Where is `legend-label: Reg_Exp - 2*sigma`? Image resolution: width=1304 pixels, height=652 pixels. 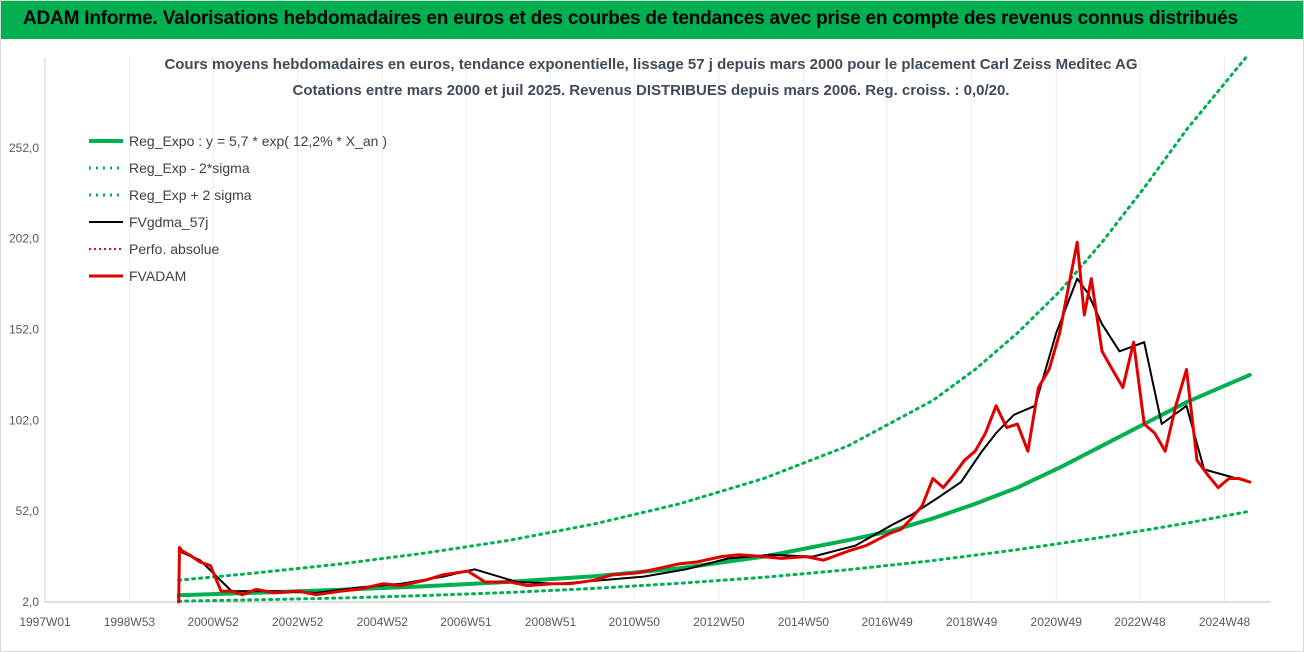
legend-label: Reg_Exp - 2*sigma is located at coordinates (189, 168).